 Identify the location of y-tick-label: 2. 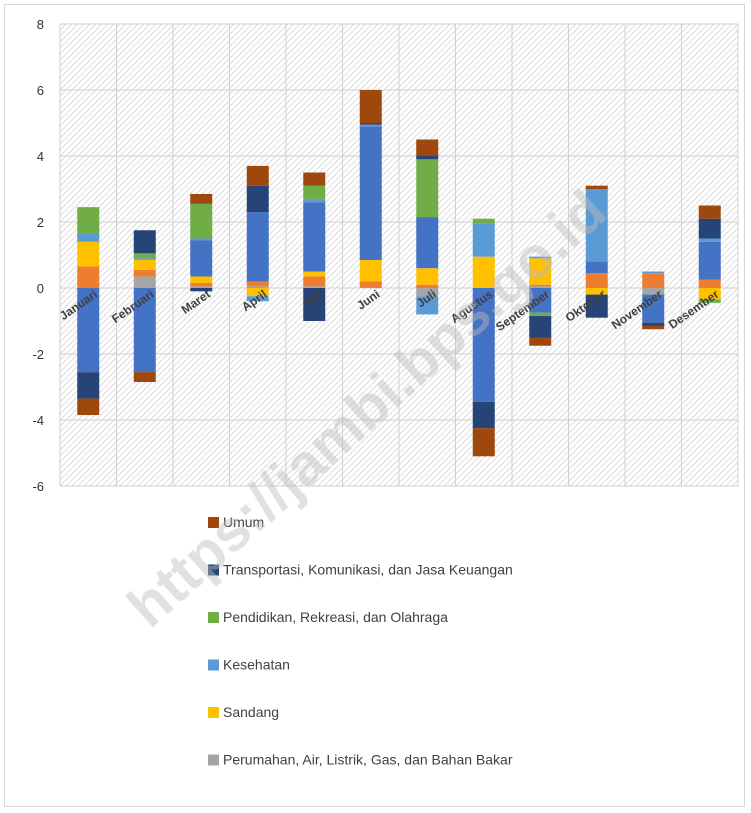
(40, 222).